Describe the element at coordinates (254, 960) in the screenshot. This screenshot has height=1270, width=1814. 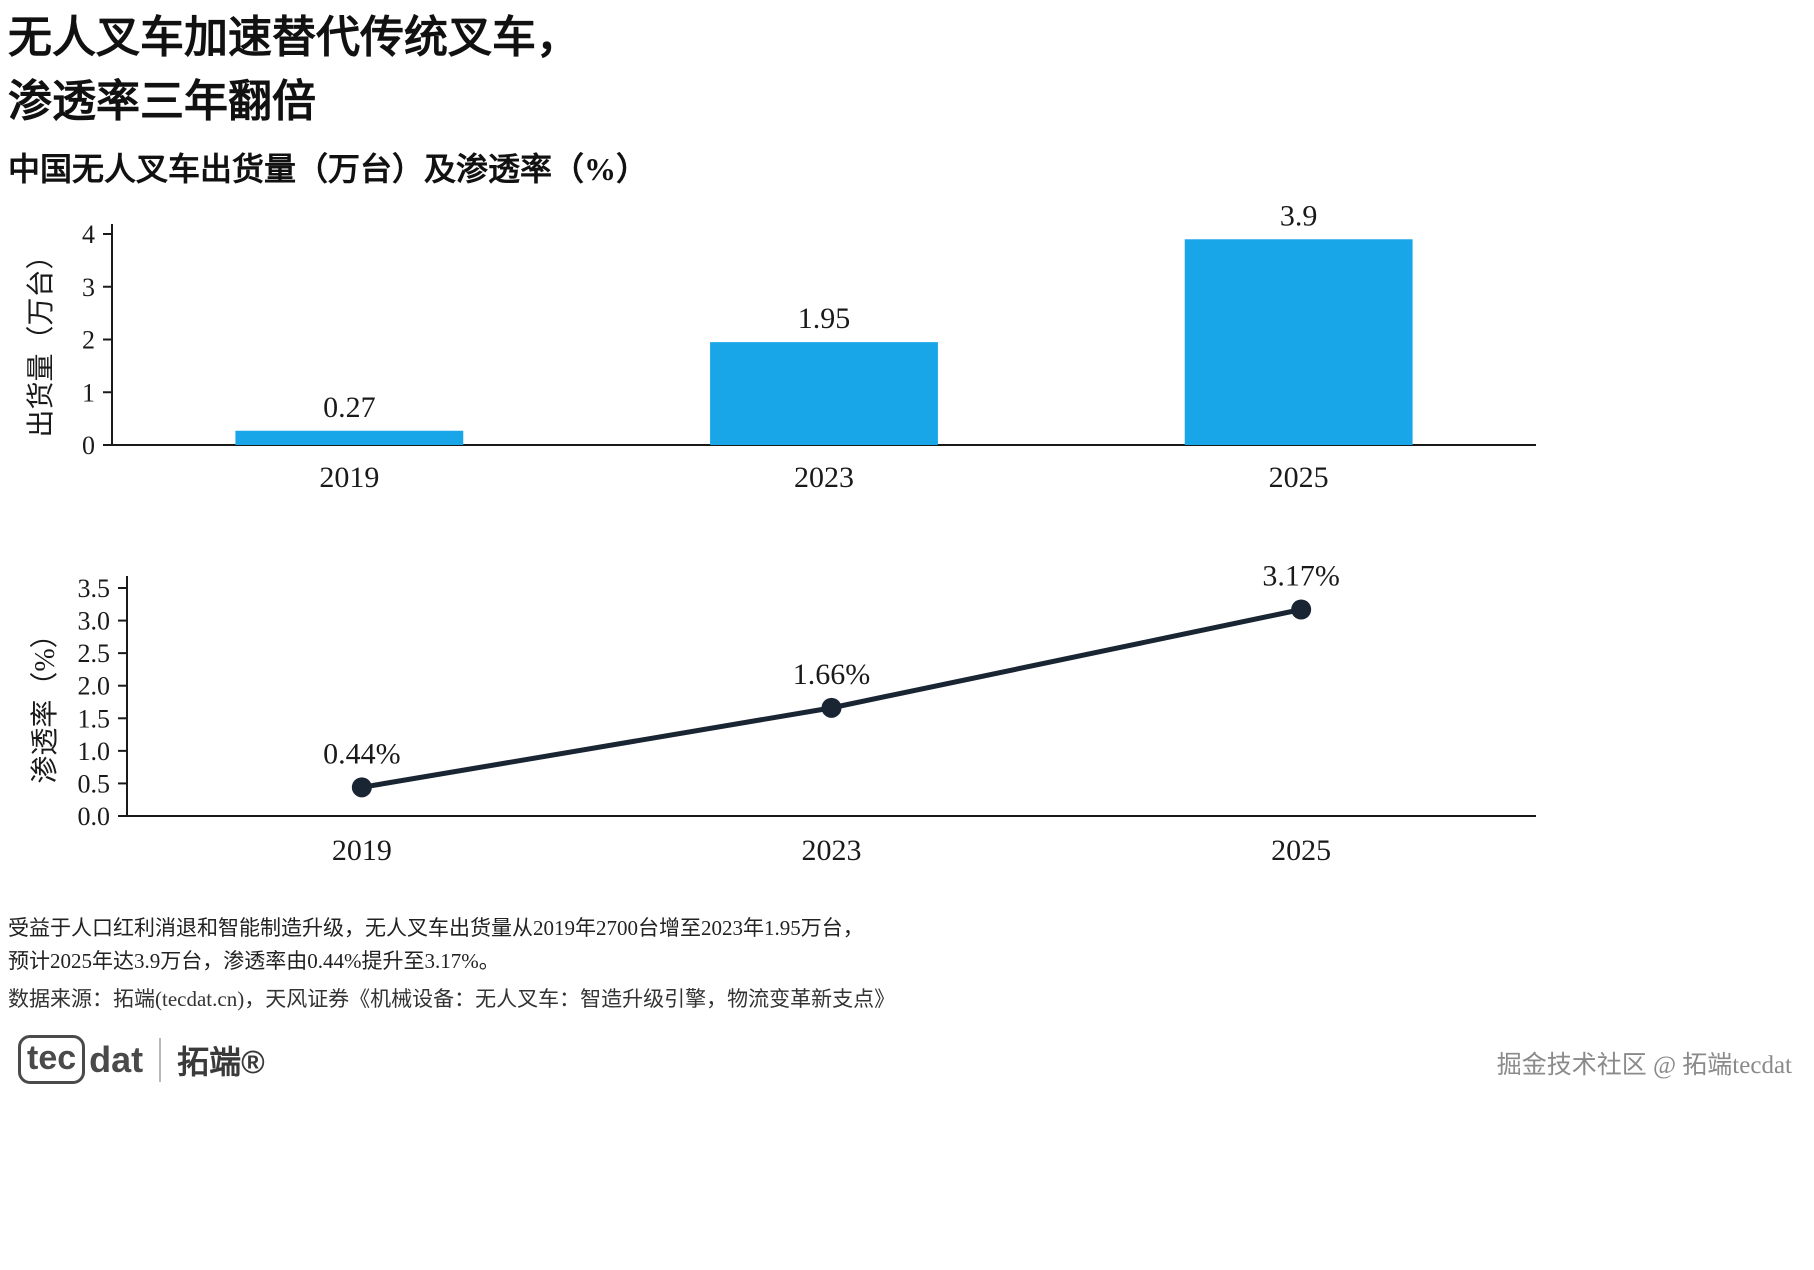
I see `footer-note-line2: 预计2025年达3.9万台，渗透率由0.44%提升至3.17%。` at that location.